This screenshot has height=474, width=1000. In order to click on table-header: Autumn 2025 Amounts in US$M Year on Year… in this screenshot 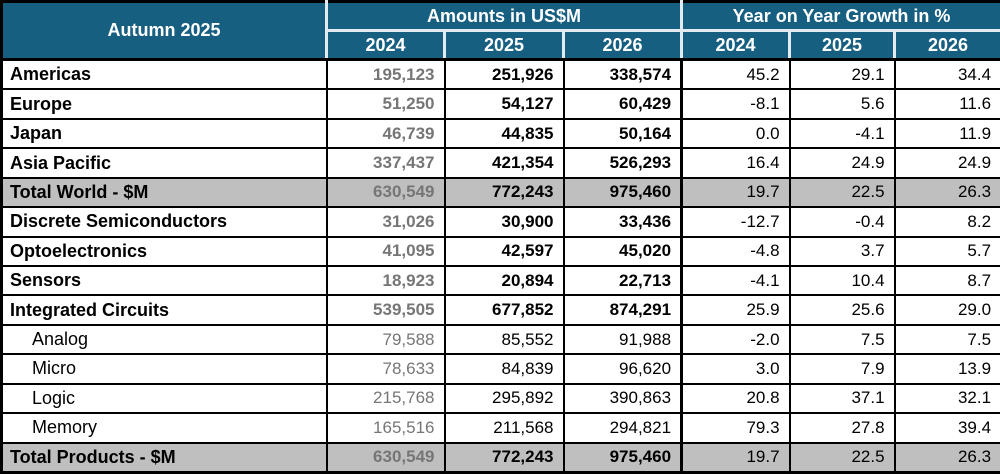, I will do `click(500, 31)`.